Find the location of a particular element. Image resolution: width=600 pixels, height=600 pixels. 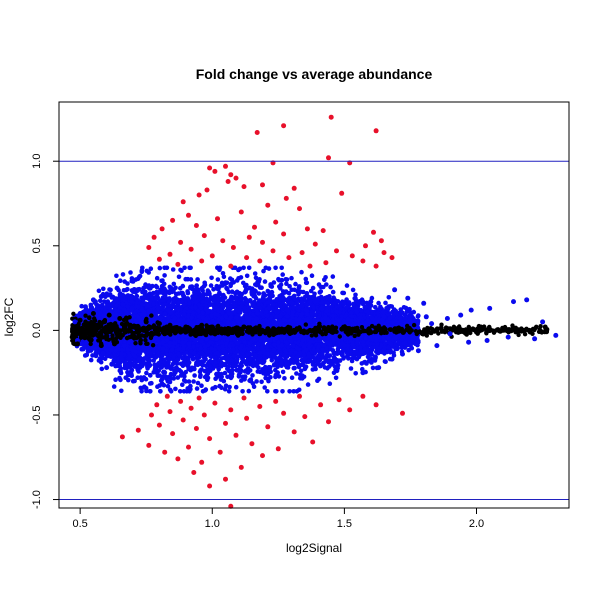

y-axis-label: log2FC is located at coordinates (9, 316).